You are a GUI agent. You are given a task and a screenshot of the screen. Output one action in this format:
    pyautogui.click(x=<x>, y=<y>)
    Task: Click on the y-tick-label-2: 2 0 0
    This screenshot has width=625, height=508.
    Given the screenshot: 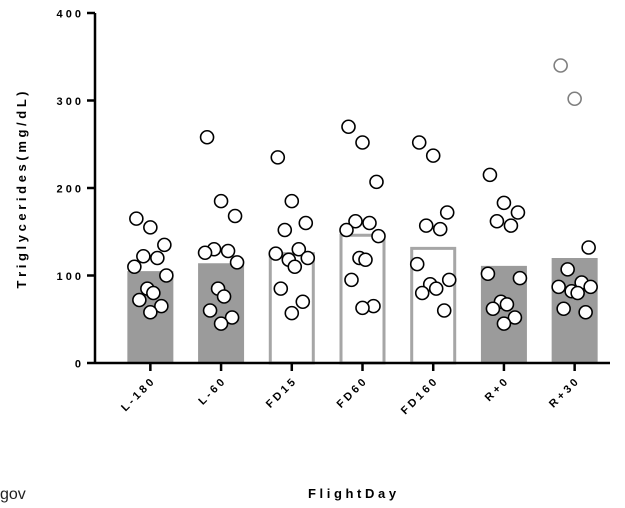 What is the action you would take?
    pyautogui.click(x=69, y=190)
    